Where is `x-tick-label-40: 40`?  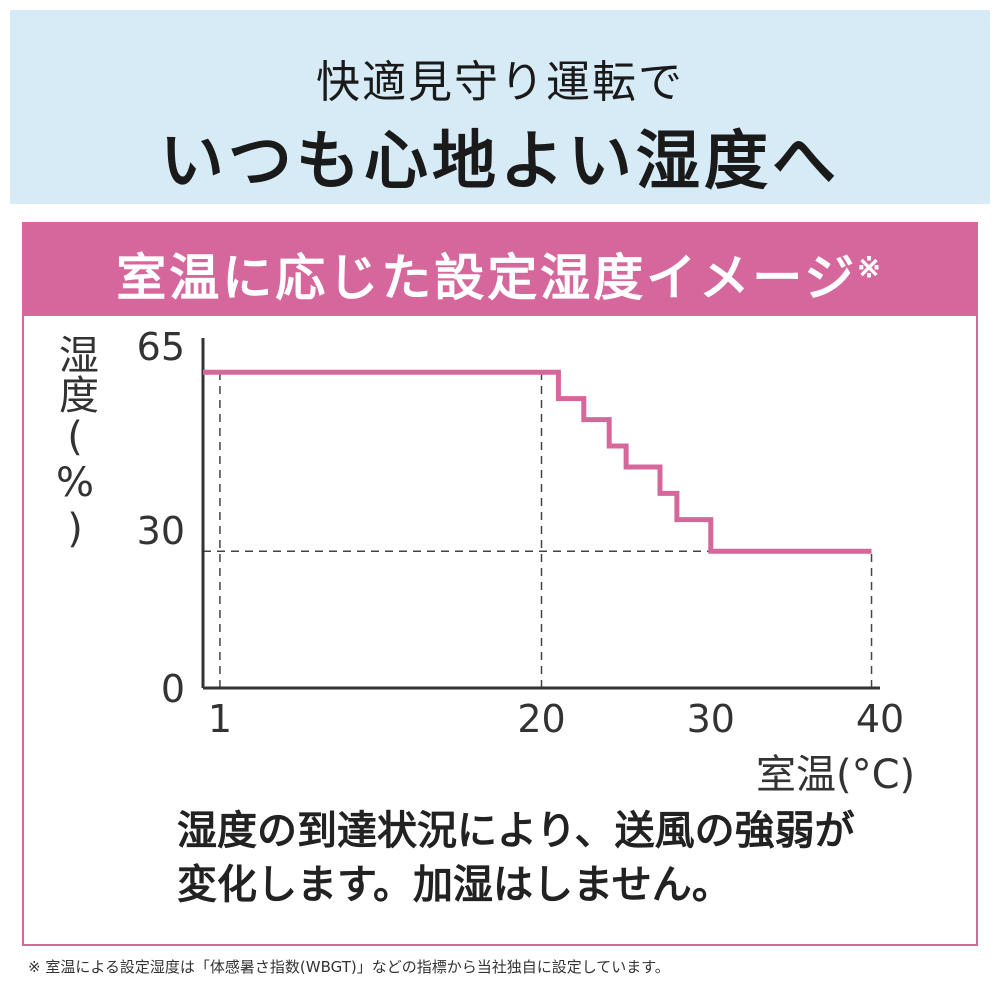 x-tick-label-40: 40 is located at coordinates (880, 719).